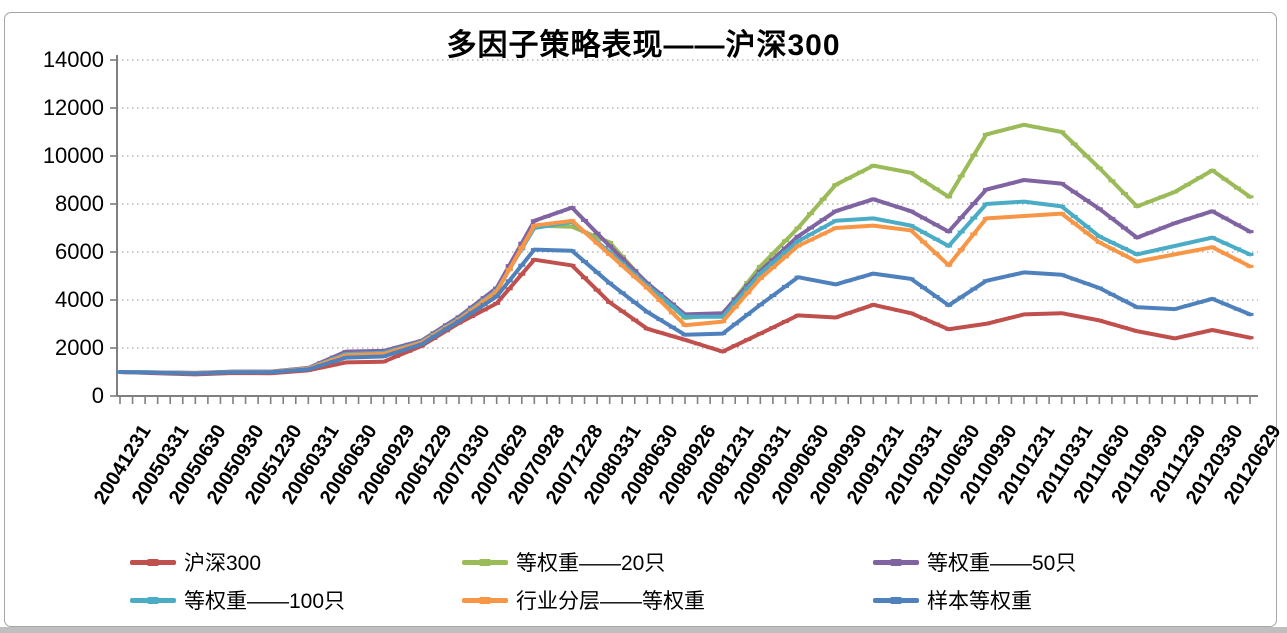  What do you see at coordinates (97, 395) in the screenshot?
I see `y-axis-tick-label: 0` at bounding box center [97, 395].